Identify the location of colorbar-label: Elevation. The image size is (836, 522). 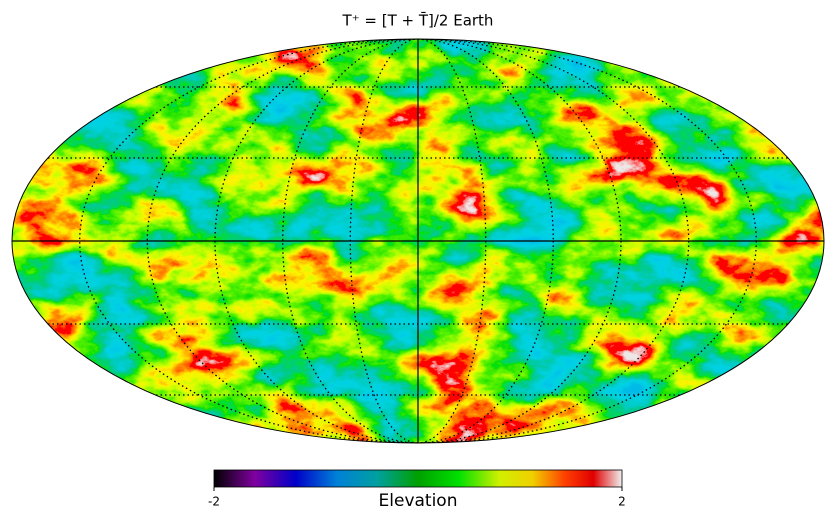
(418, 501).